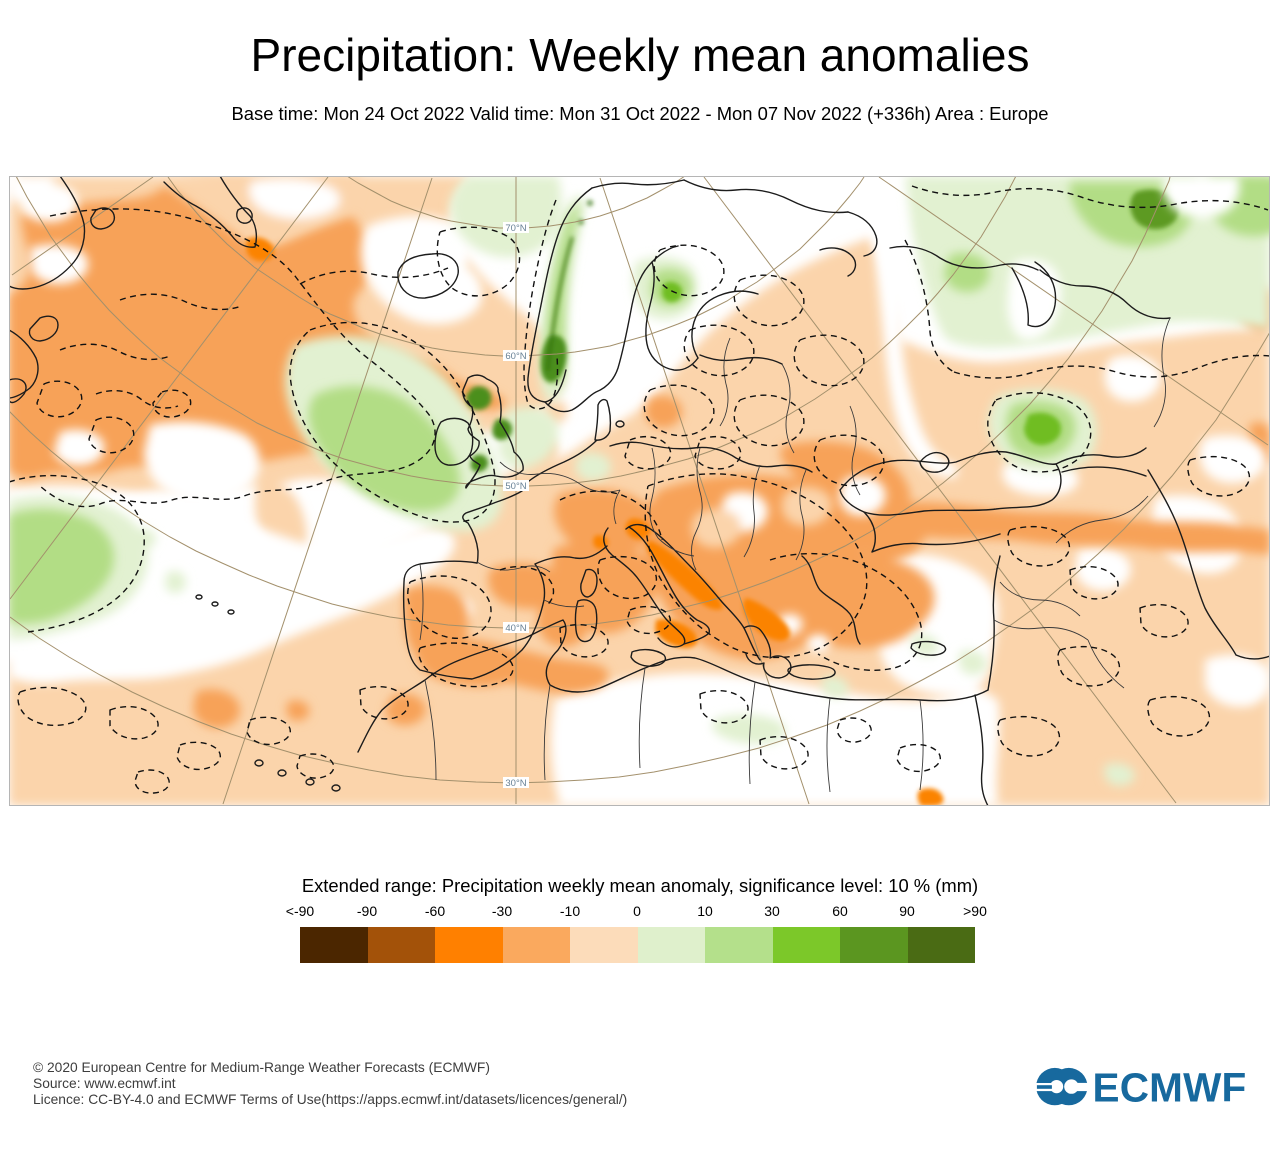 This screenshot has width=1280, height=1152. Describe the element at coordinates (515, 783) in the screenshot. I see `svg-text: 30°N` at that location.